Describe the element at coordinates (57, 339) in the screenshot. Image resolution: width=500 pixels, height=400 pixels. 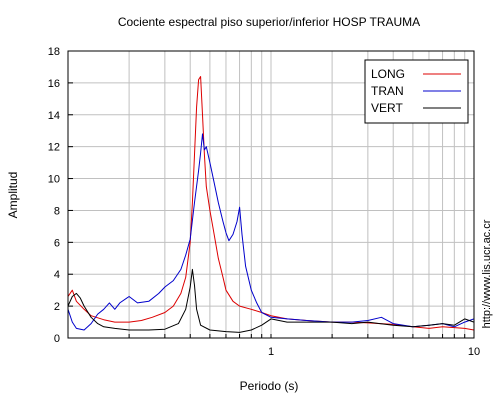
I see `y-tick-label: 0` at that location.